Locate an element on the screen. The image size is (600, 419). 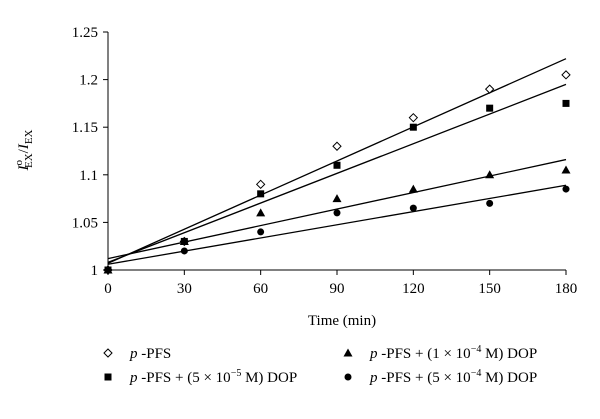
x-tick-label: 60 is located at coordinates (260, 289).